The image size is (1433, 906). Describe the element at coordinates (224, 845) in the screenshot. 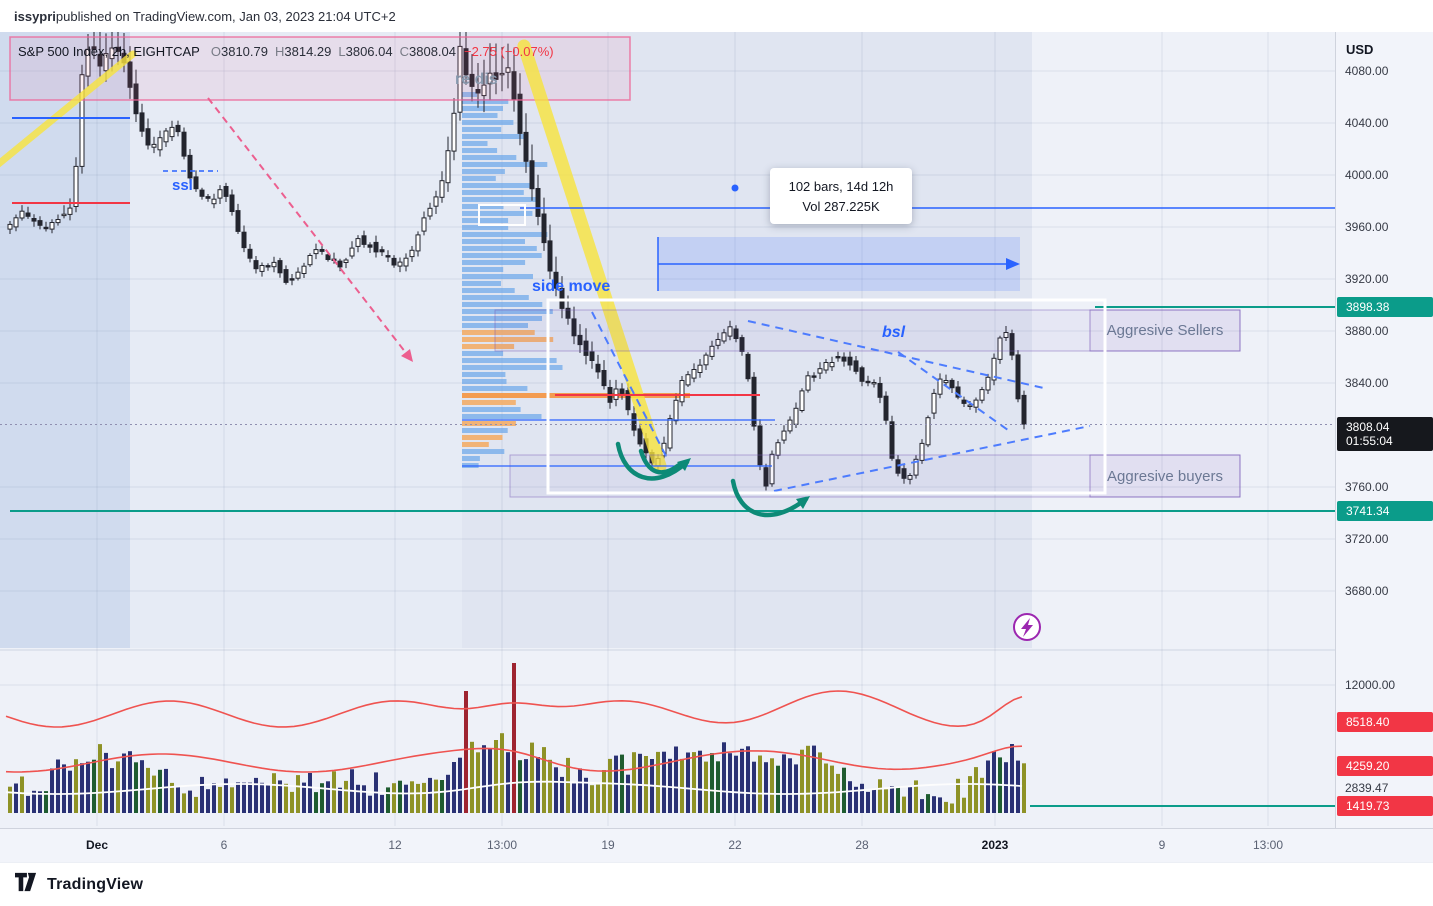

I see `time-tick: 6` at that location.